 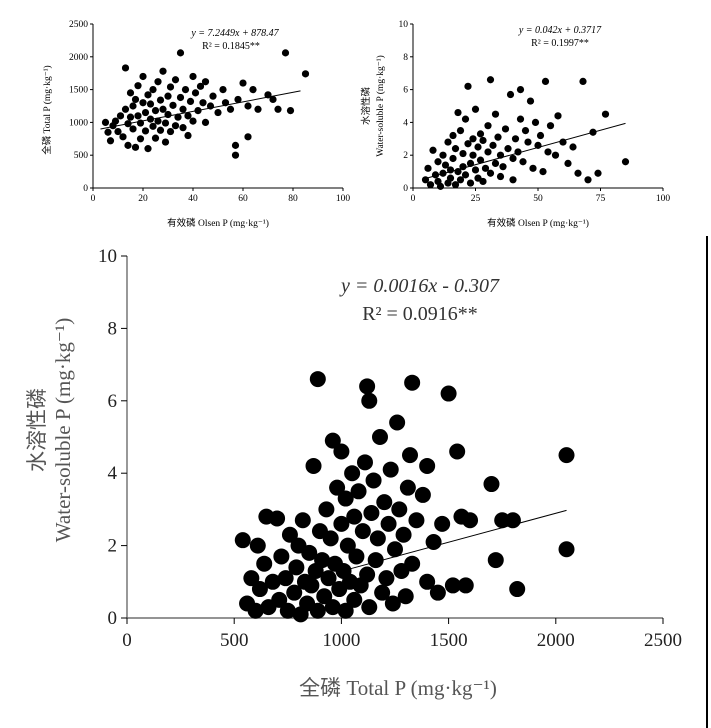 I want to click on panel-a-fit-line, so click(x=200, y=110).